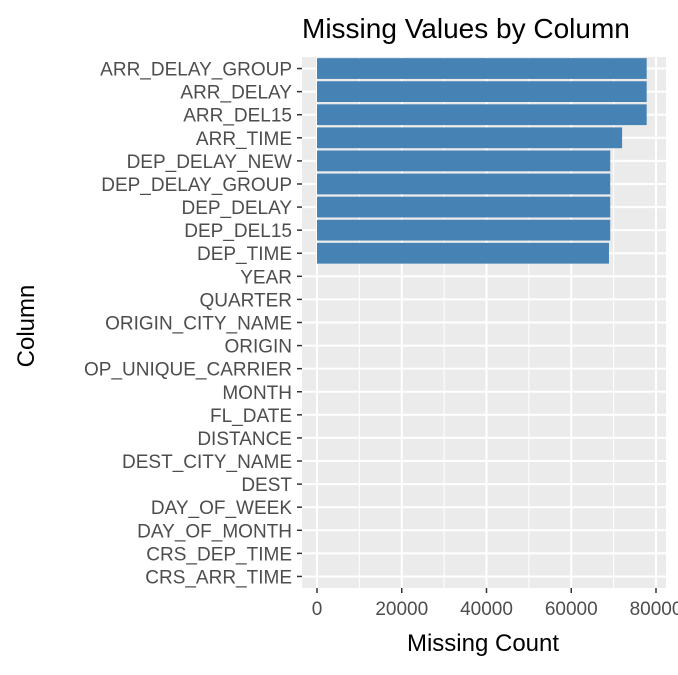 Image resolution: width=678 pixels, height=675 pixels. Describe the element at coordinates (486, 609) in the screenshot. I see `x-tick-label: 40000` at that location.